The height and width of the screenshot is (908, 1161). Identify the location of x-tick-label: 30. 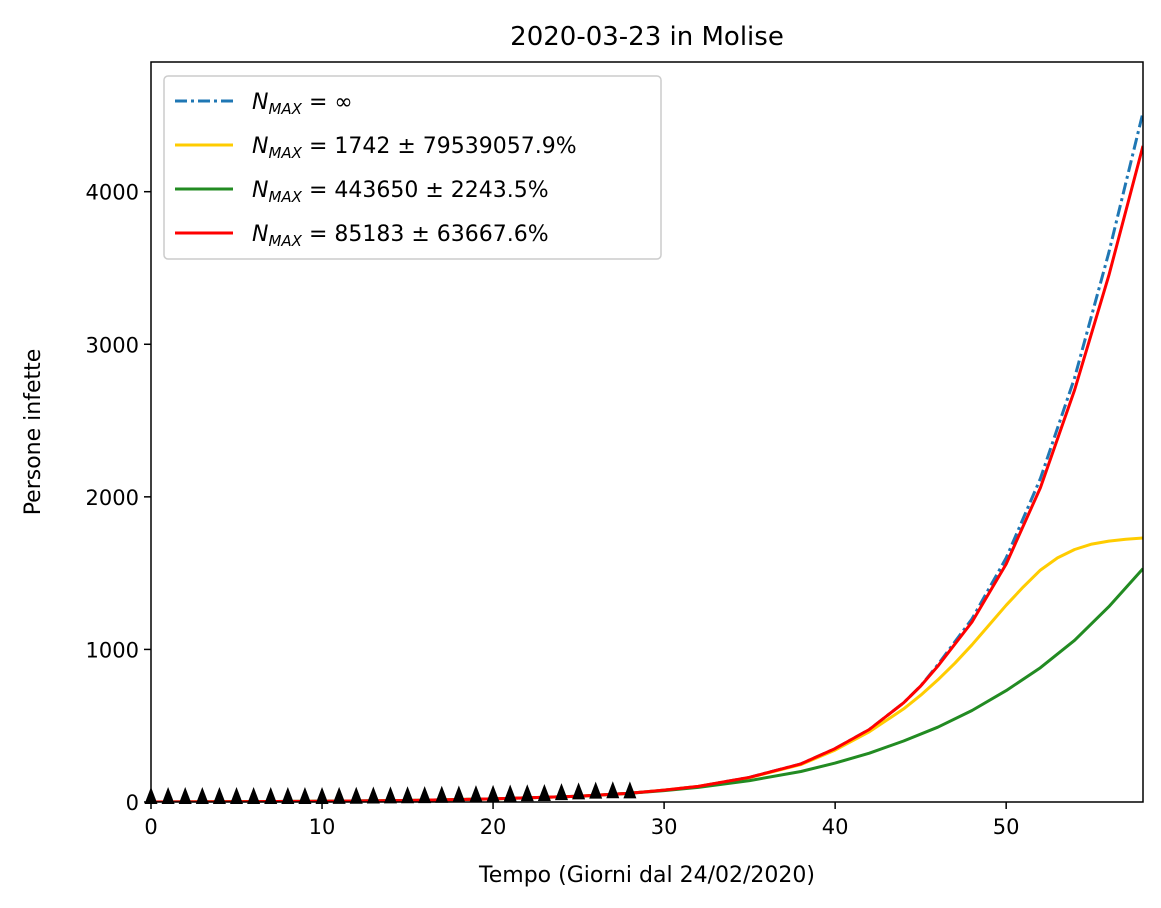
(664, 827).